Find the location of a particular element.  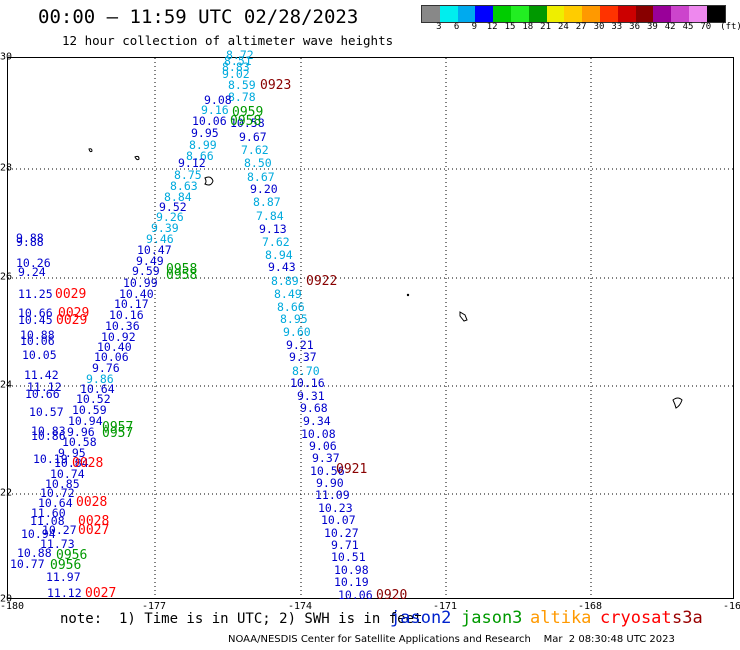

longitude-label: -16 is located at coordinates (731, 606).